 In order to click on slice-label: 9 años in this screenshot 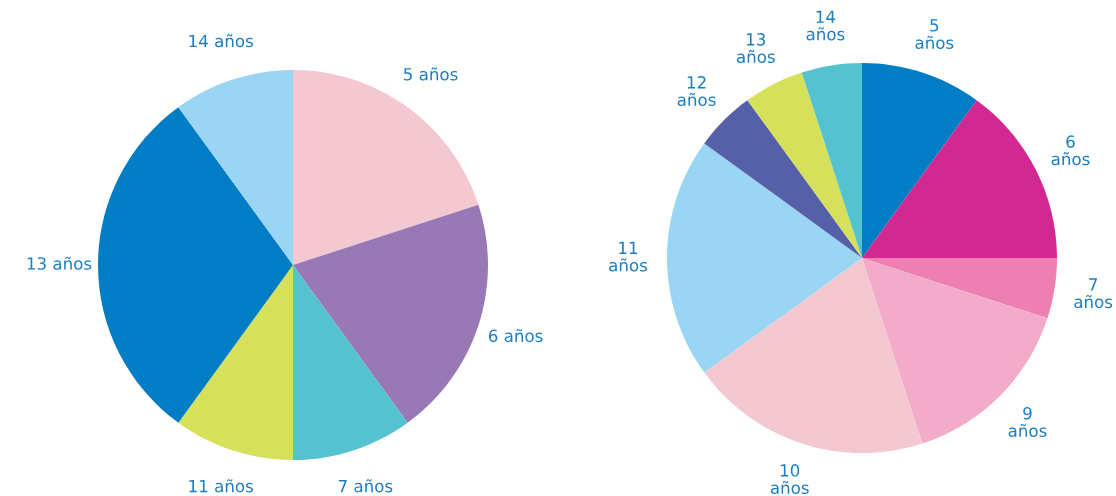, I will do `click(1027, 421)`.